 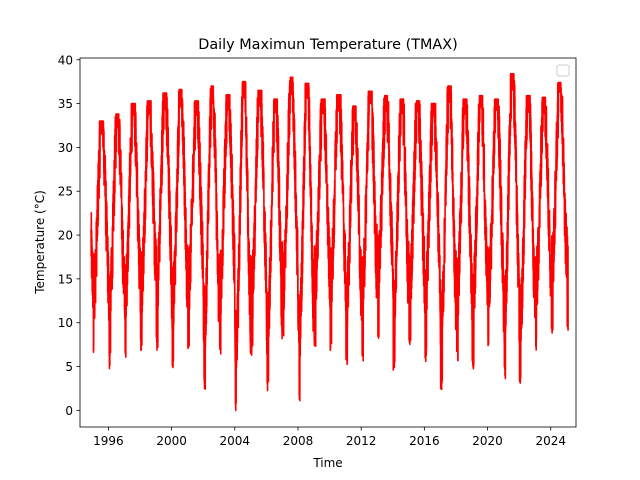 What do you see at coordinates (65, 236) in the screenshot?
I see `y-tick-label: 20` at bounding box center [65, 236].